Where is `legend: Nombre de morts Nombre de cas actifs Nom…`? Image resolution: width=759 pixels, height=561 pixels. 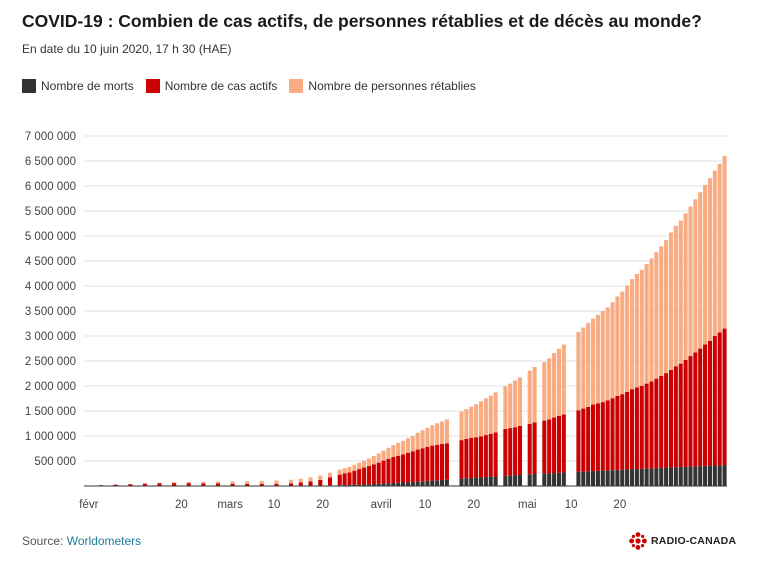
legend: Nombre de morts Nombre de cas actifs Nom… is located at coordinates (255, 86).